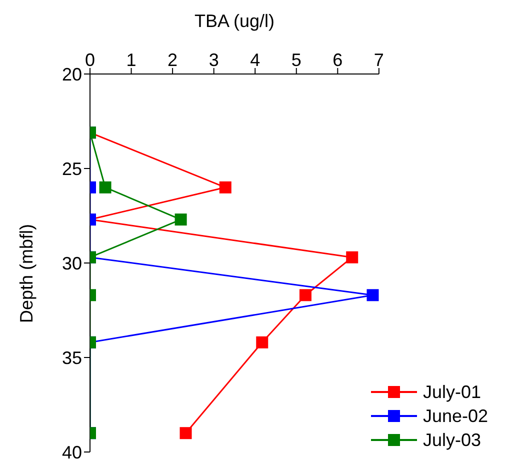 The image size is (512, 466). What do you see at coordinates (234, 20) in the screenshot?
I see `x-axis-title: TBA (ug/l)` at bounding box center [234, 20].